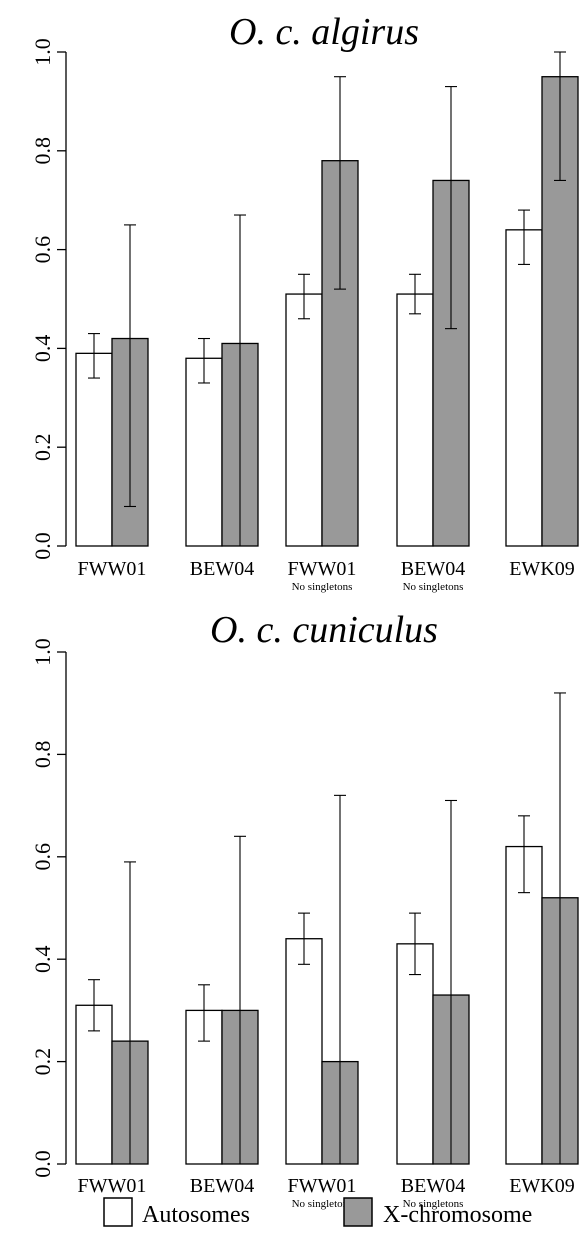 This screenshot has height=1234, width=580. I want to click on legend: Autosomes X-chromosome, so click(317, 1212).